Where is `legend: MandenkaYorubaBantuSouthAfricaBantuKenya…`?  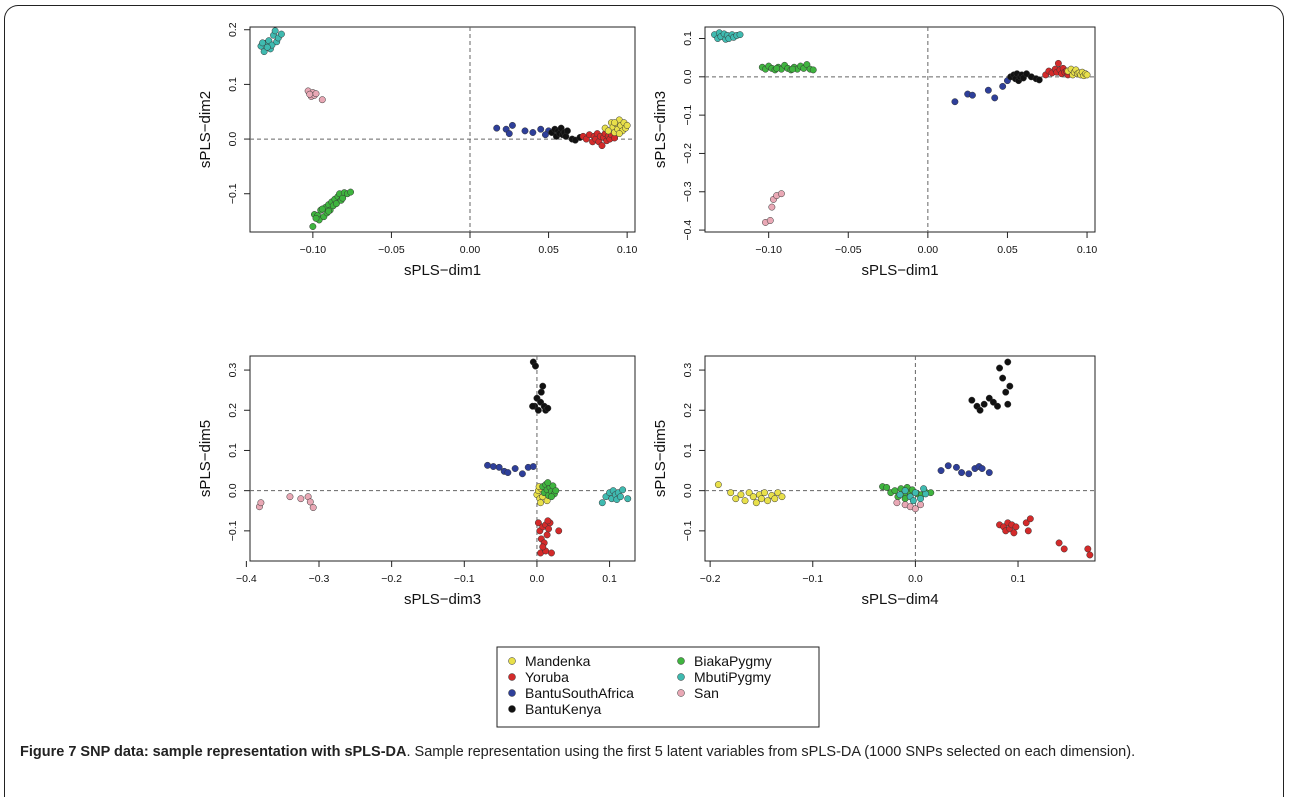
legend: MandenkaYorubaBantuSouthAfricaBantuKenya… is located at coordinates (658, 687).